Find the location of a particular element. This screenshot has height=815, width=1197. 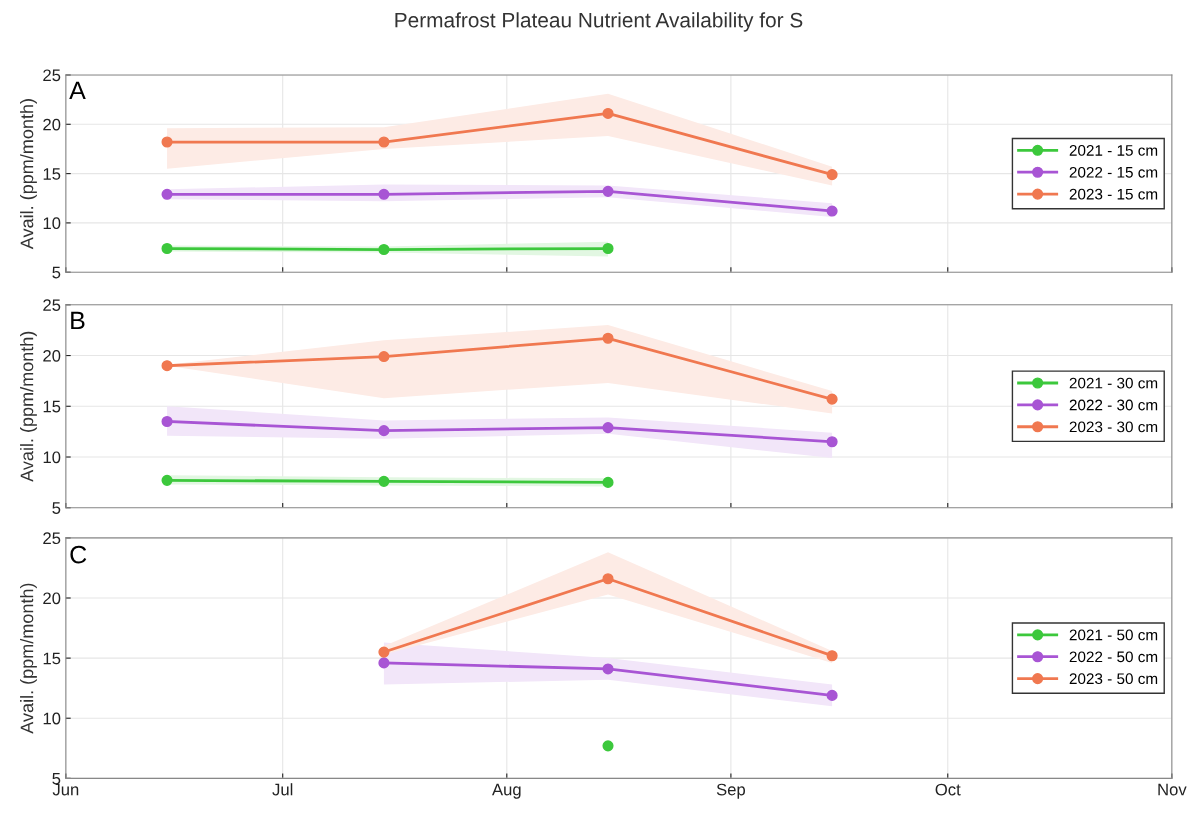

legend-label: 2021 - 30 cm is located at coordinates (1113, 383).